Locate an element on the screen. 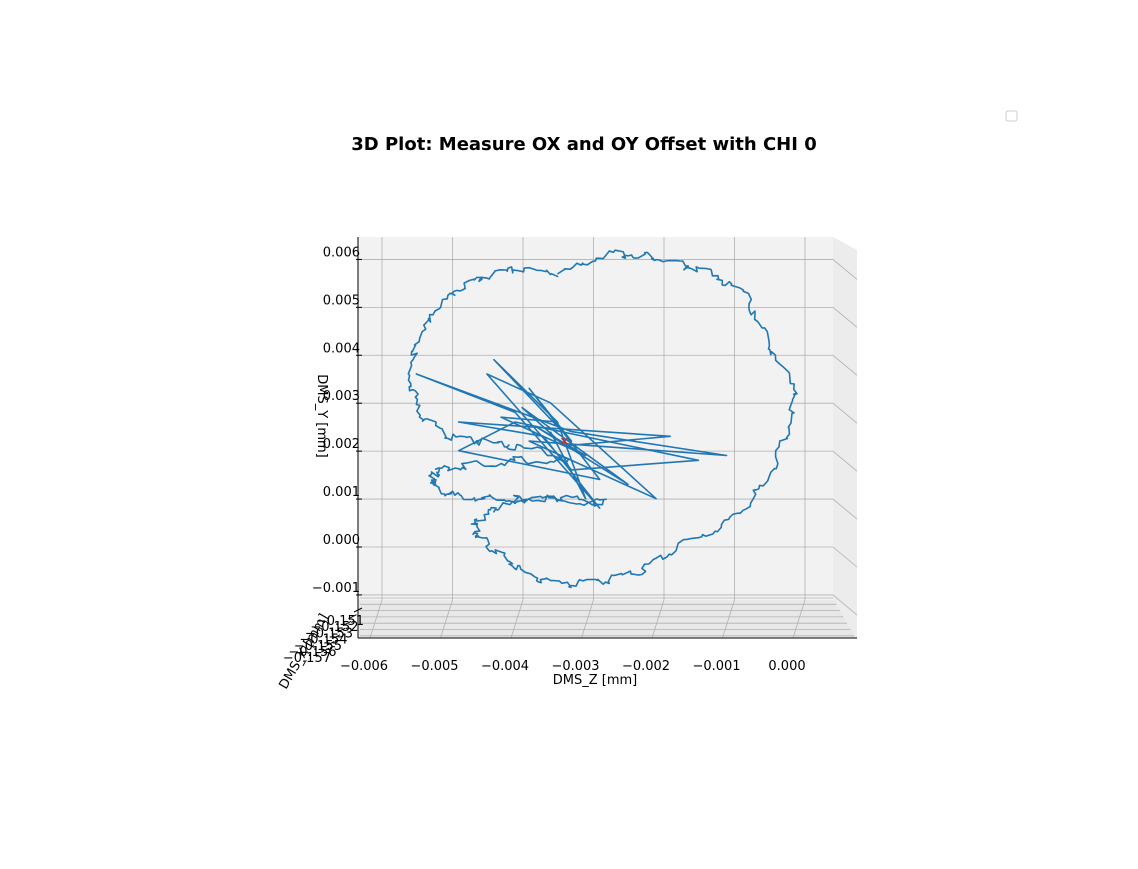 Image resolution: width=1138 pixels, height=869 pixels. z-tick-label: −0.152 is located at coordinates (334, 627).